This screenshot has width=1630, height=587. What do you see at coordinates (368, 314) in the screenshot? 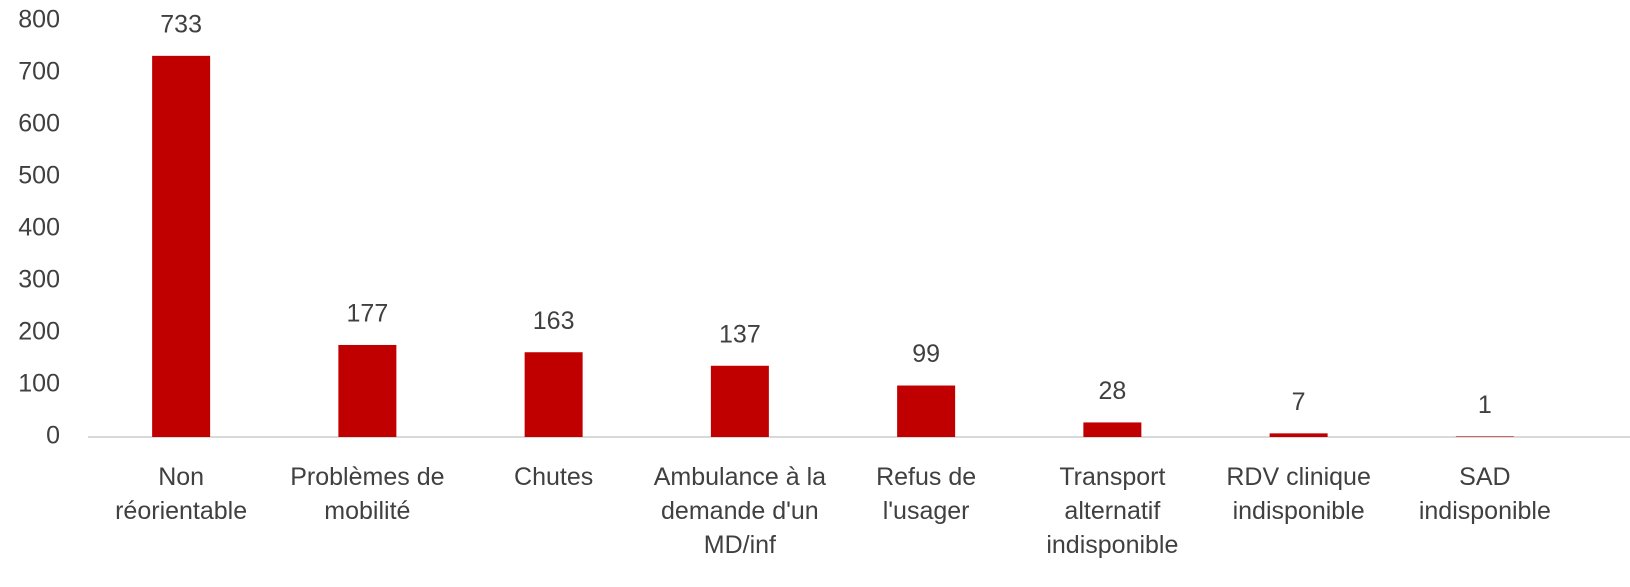
I see `data-label: 177` at bounding box center [368, 314].